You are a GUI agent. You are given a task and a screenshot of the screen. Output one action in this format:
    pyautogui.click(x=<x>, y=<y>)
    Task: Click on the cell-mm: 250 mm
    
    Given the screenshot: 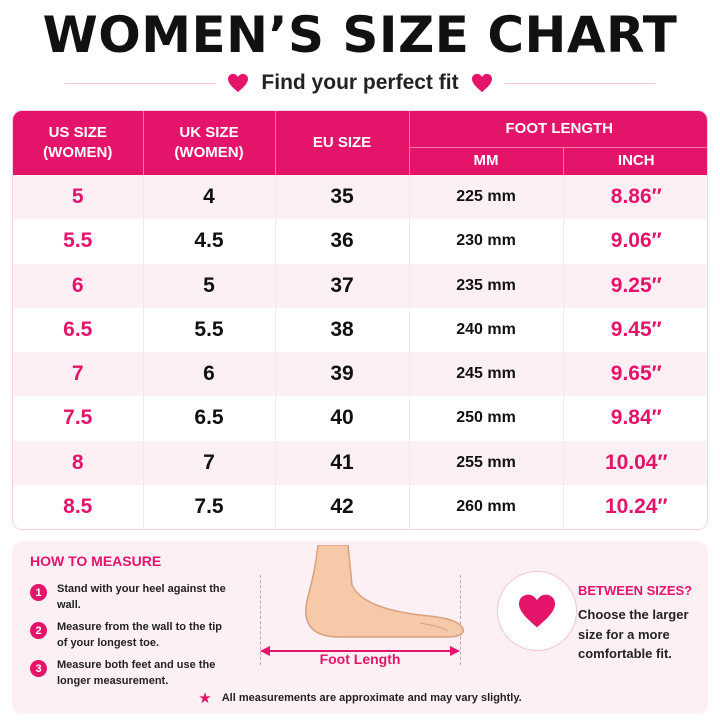 What is the action you would take?
    pyautogui.click(x=486, y=418)
    